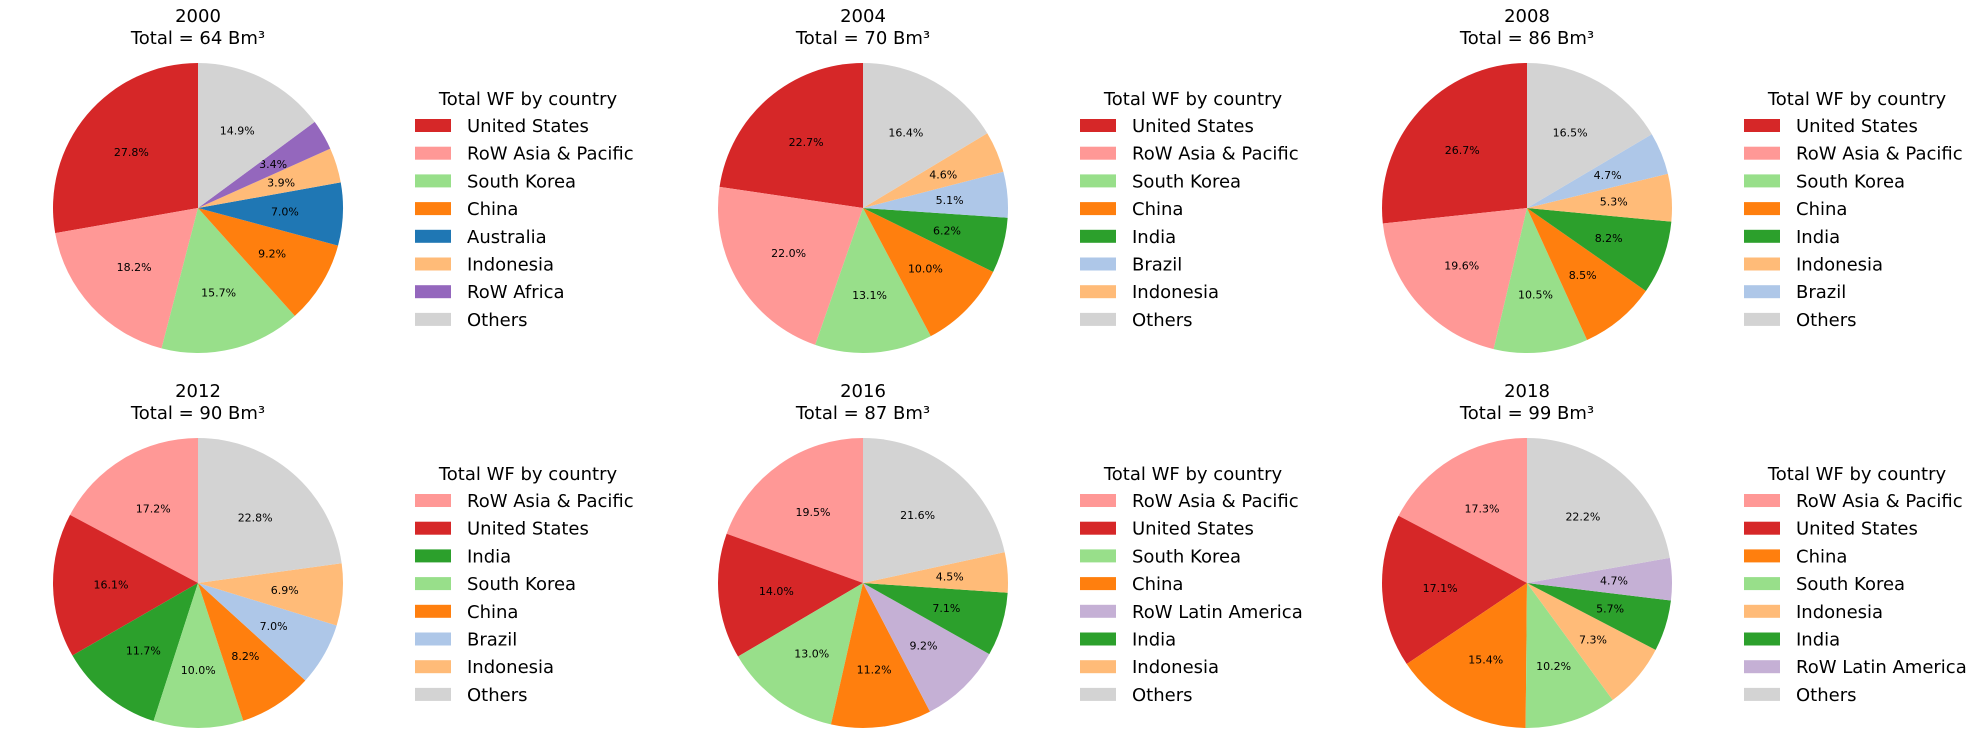 This screenshot has height=751, width=1987. Describe the element at coordinates (1609, 238) in the screenshot. I see `pie-slice-value-label: 8.2%` at that location.